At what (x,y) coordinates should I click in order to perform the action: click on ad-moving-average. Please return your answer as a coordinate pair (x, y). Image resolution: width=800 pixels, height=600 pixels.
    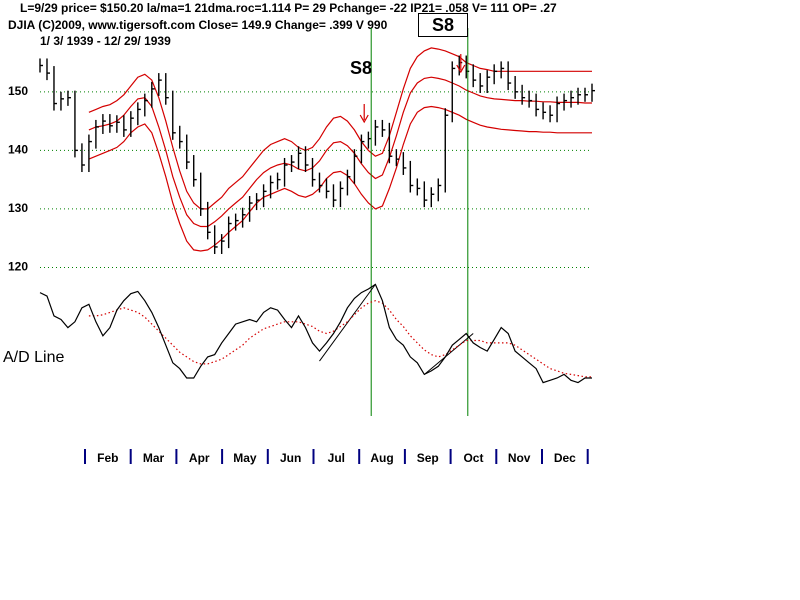
    Looking at the image, I should click on (340, 339).